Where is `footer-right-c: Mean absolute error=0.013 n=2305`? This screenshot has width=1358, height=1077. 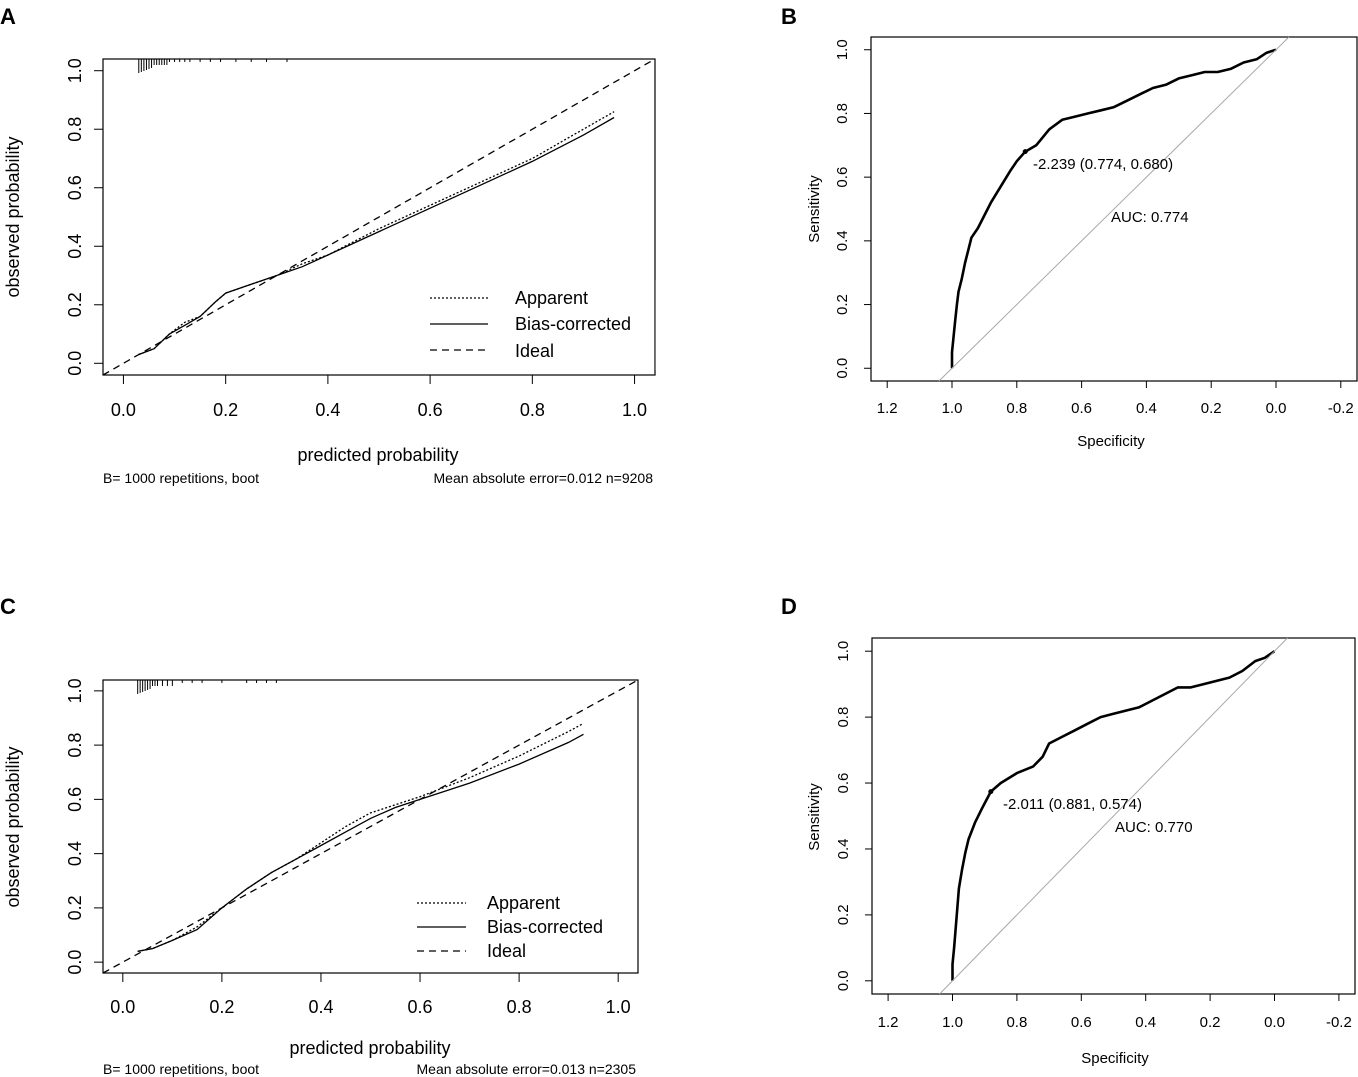 footer-right-c: Mean absolute error=0.013 n=2305 is located at coordinates (527, 1069).